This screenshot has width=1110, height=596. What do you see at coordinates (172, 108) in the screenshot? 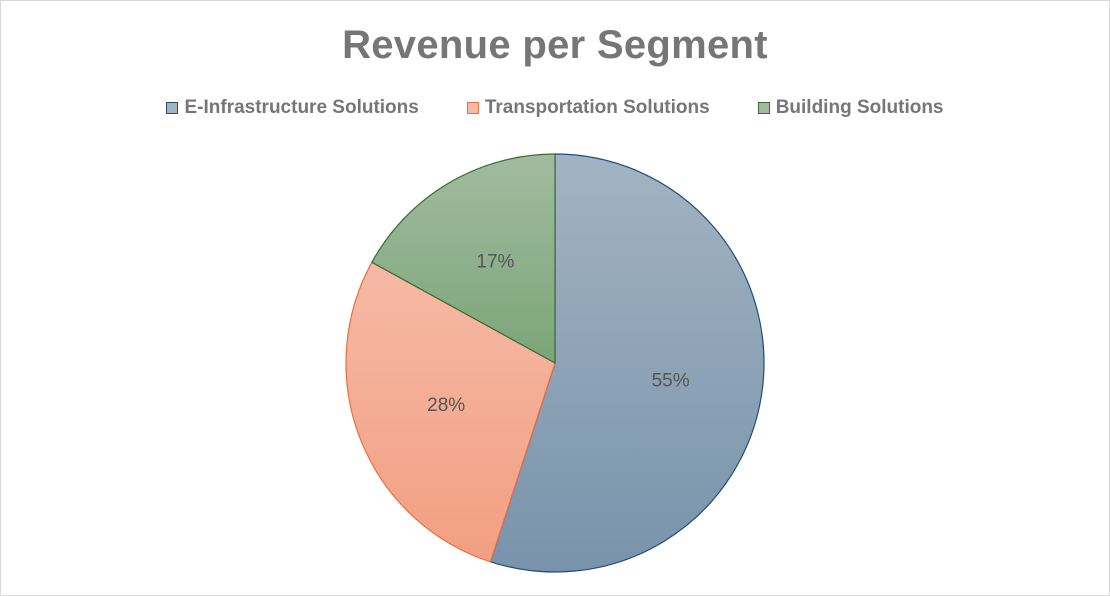
I see `legend-swatch-e-infrastructure` at bounding box center [172, 108].